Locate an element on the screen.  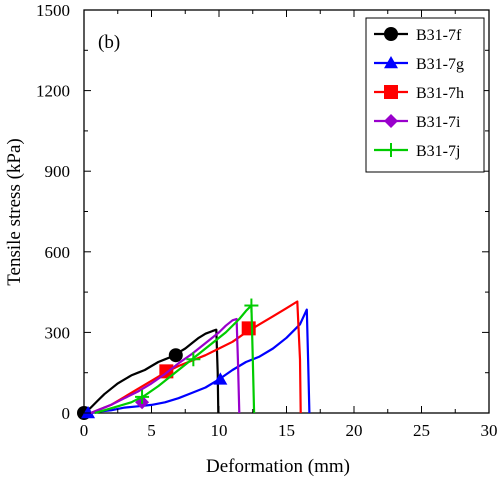
data-point-B31-7h is located at coordinates (248, 328).